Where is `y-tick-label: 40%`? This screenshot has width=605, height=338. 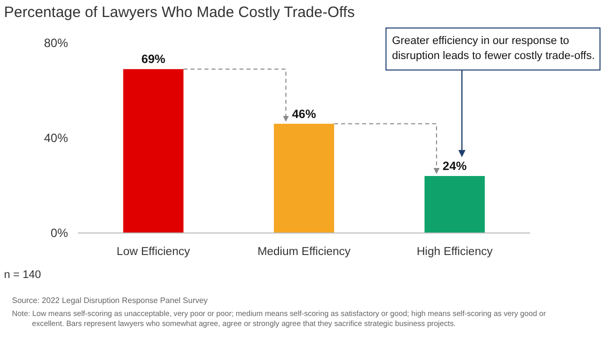
y-tick-label: 40% is located at coordinates (56, 138).